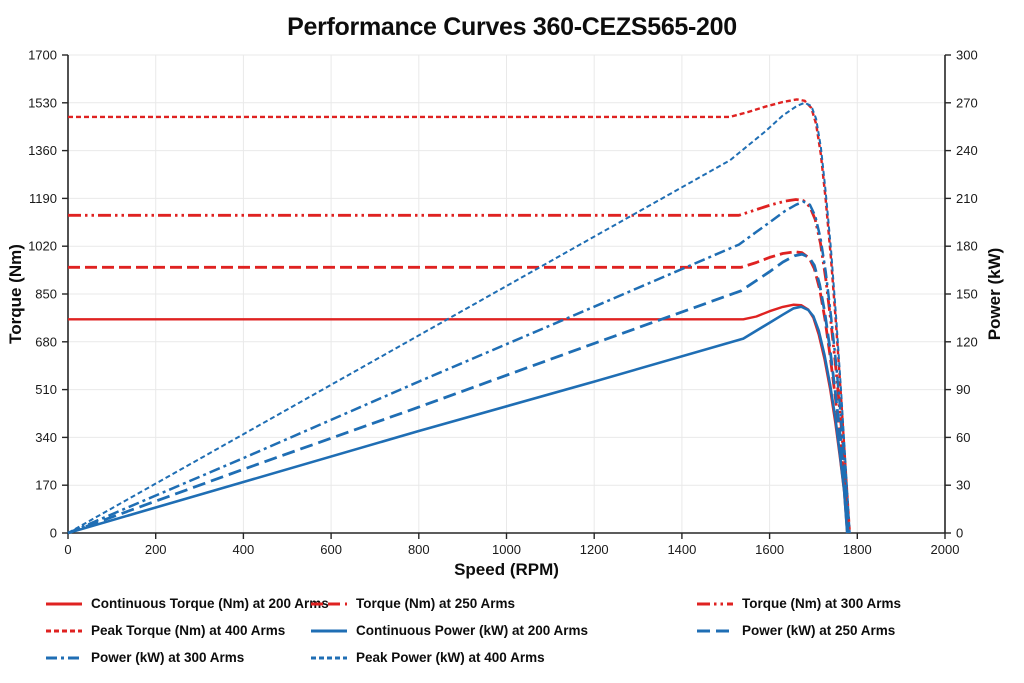 This screenshot has height=683, width=1024. I want to click on legend-item: Peak Torque (Nm) at 400 Arms, so click(177, 630).